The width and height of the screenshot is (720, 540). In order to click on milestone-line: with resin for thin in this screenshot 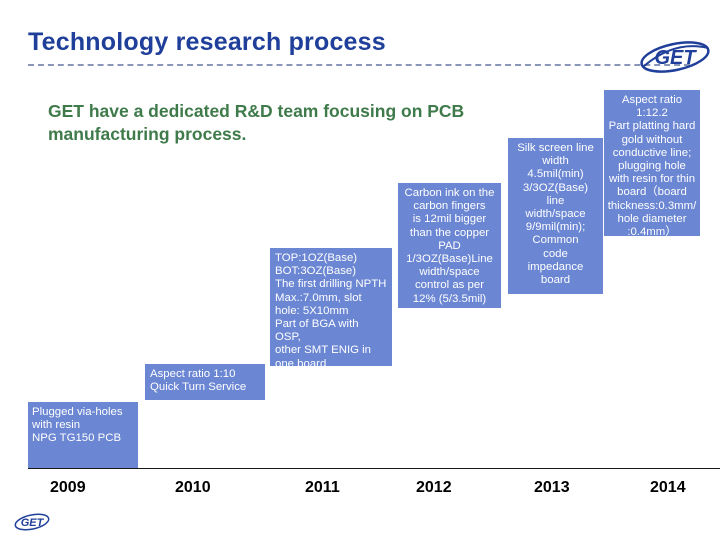, I will do `click(652, 179)`.